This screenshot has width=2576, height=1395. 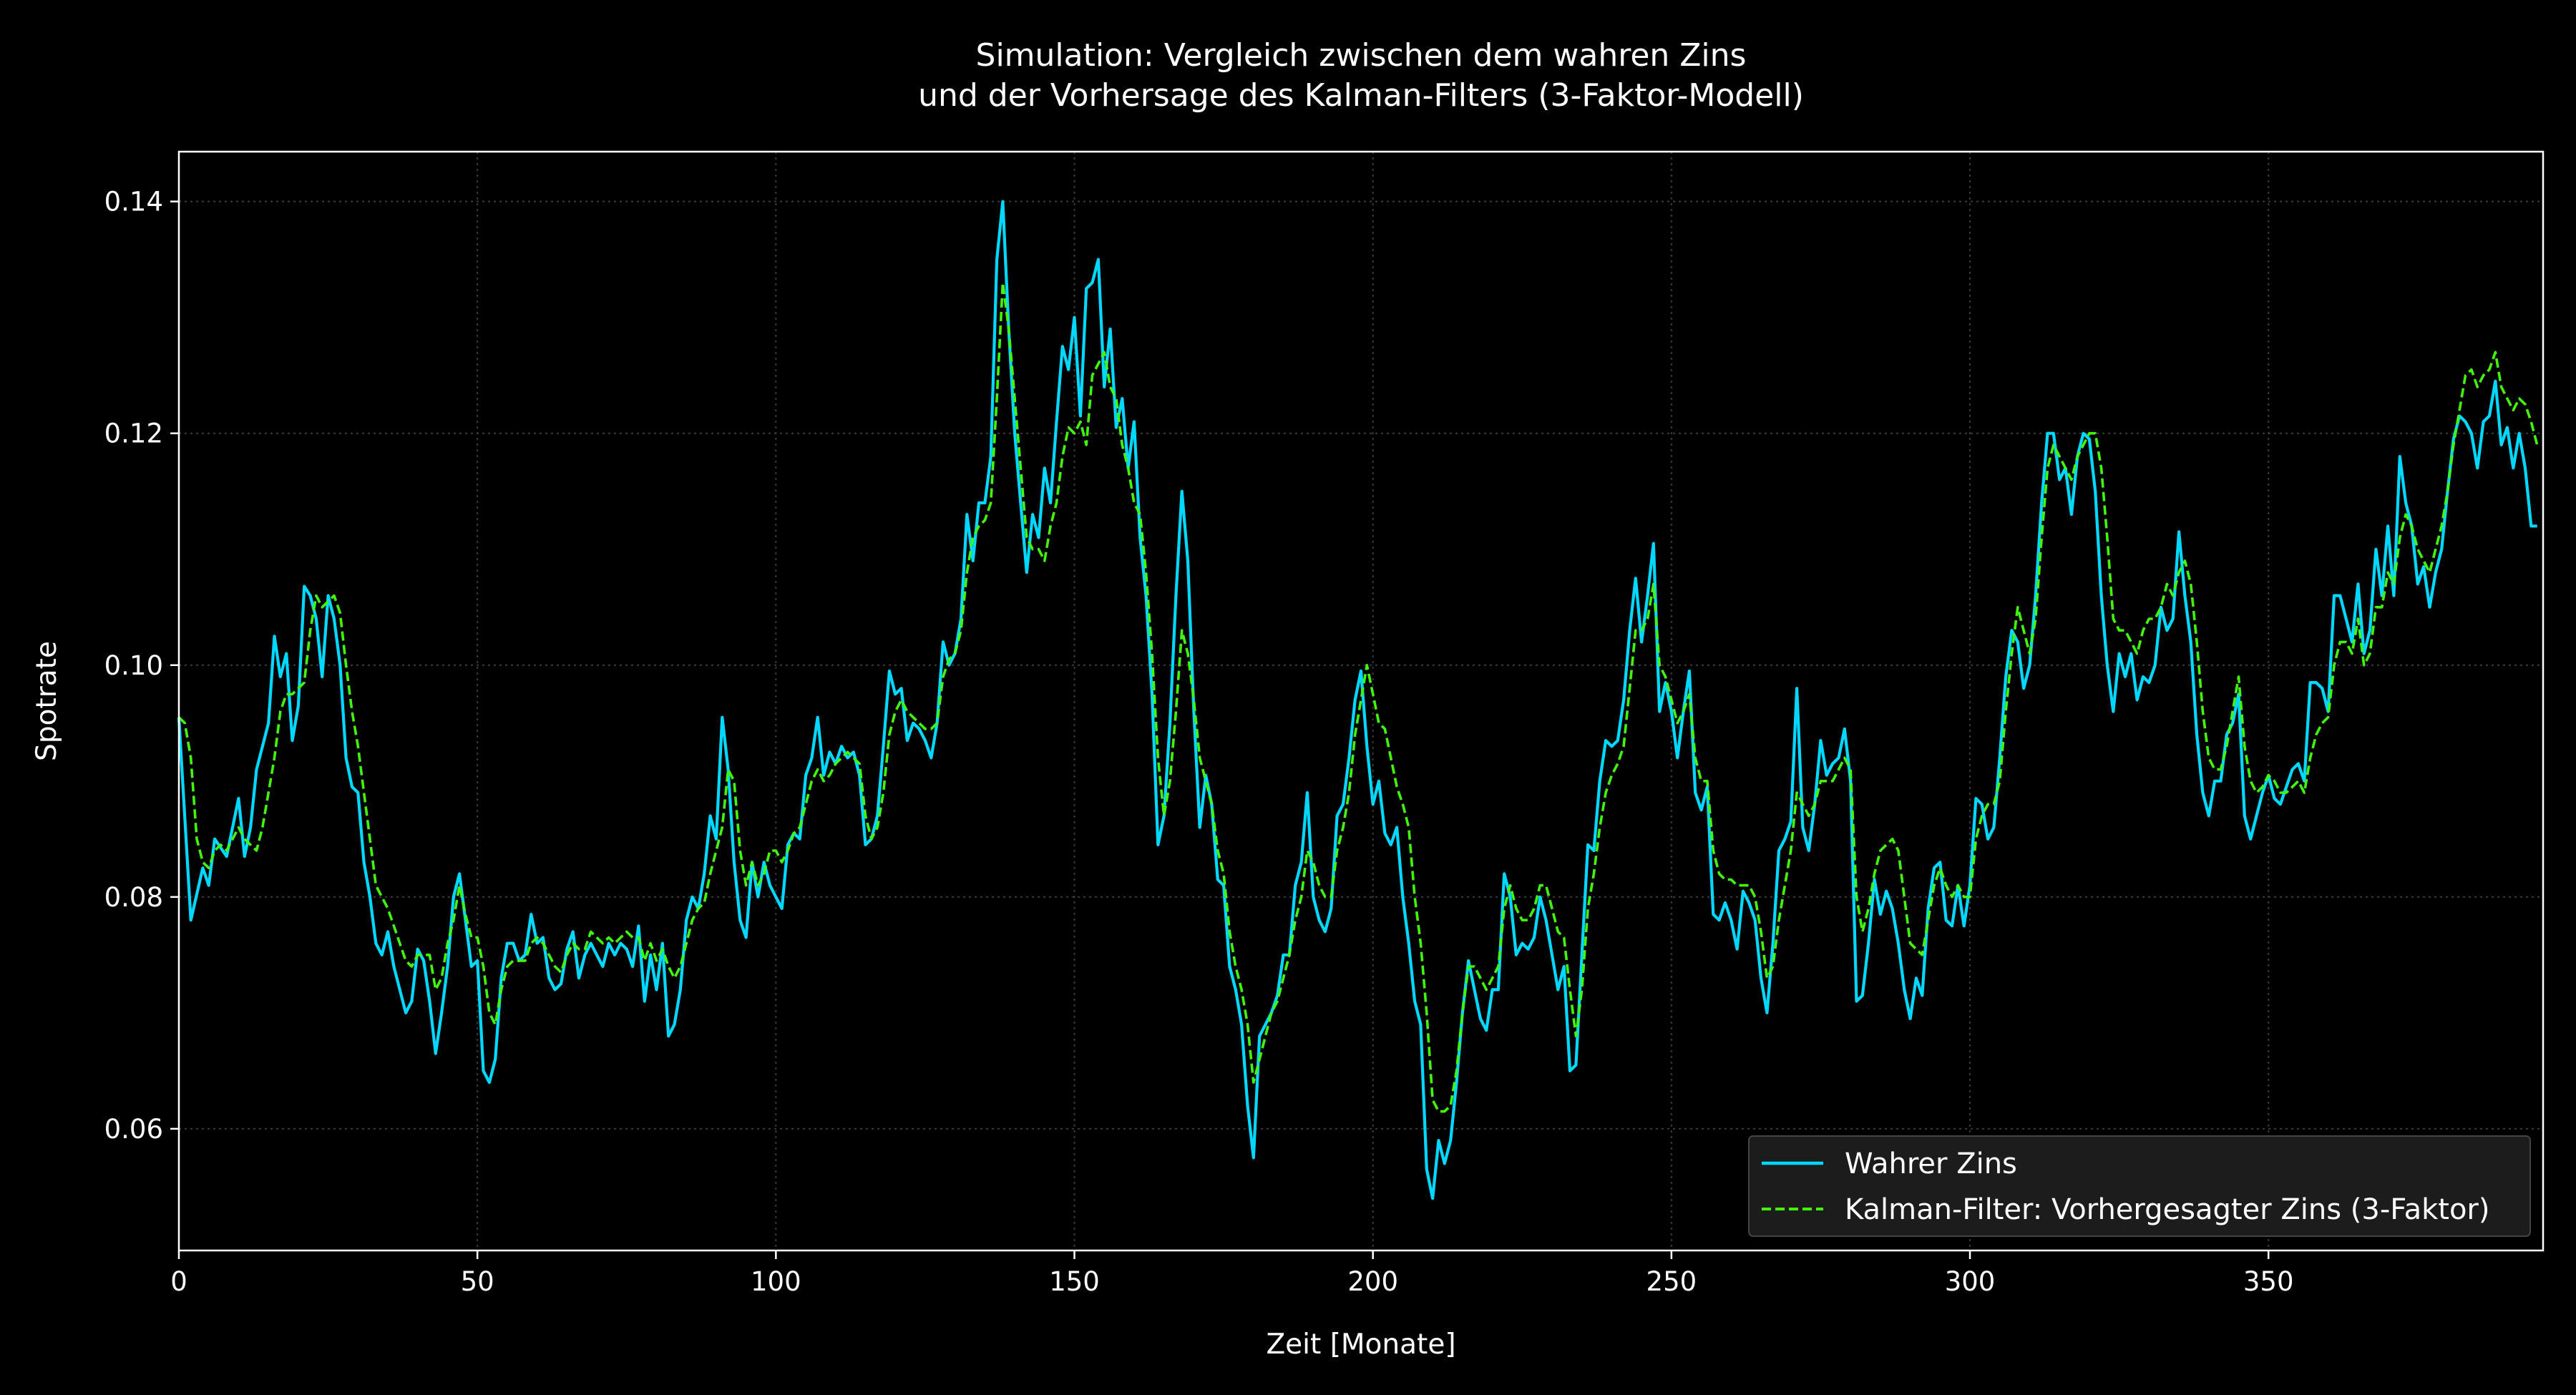 I want to click on legend-box, so click(x=2139, y=1186).